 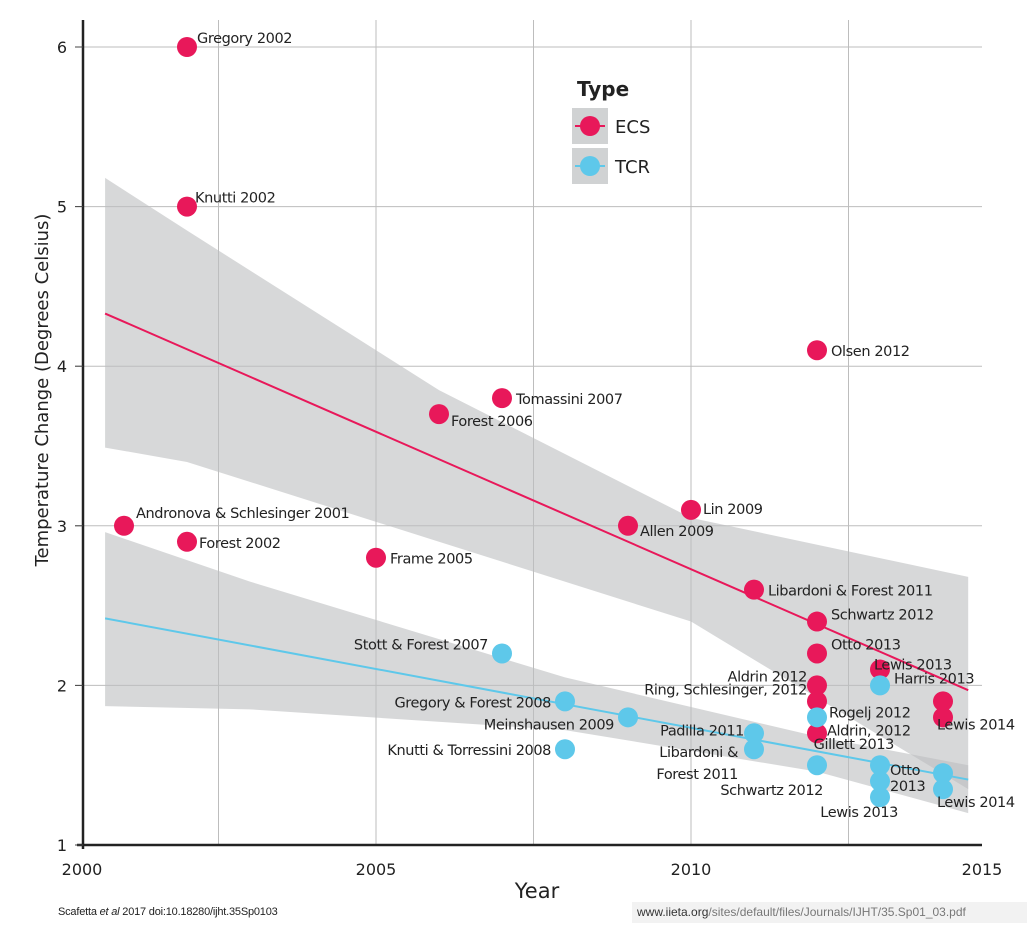 I want to click on point-label: Rogelj 2012, so click(x=870, y=713).